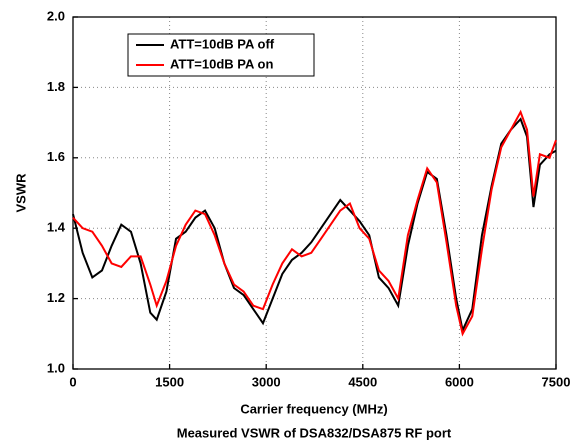 This screenshot has width=583, height=445. What do you see at coordinates (56, 297) in the screenshot?
I see `y-tick-label: 1.2` at bounding box center [56, 297].